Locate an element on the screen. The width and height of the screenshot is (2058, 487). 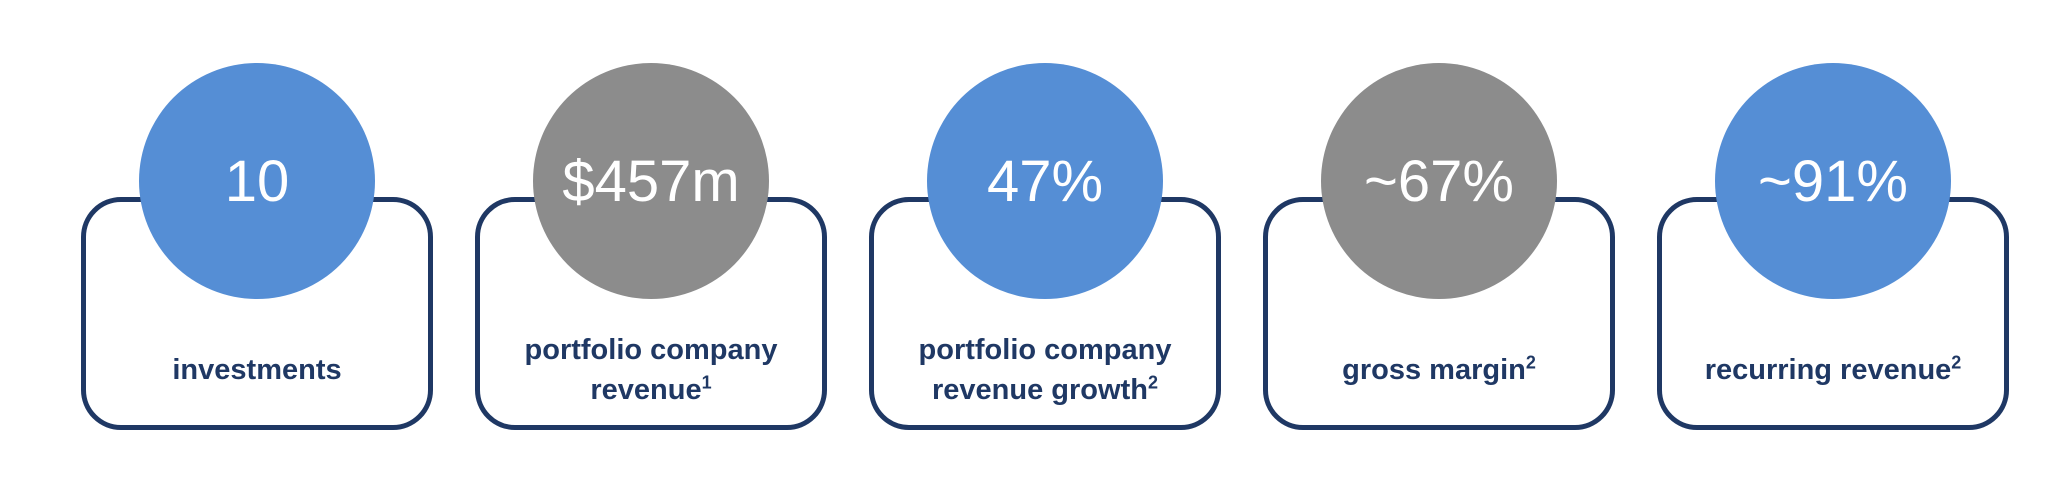
label-text: recurring revenue2 is located at coordinates (1833, 370).